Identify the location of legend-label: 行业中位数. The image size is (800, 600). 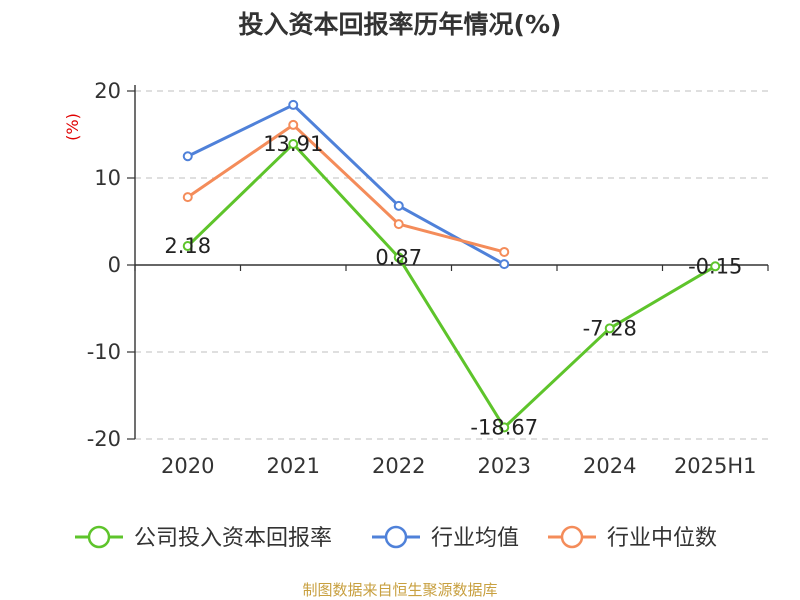
(662, 538).